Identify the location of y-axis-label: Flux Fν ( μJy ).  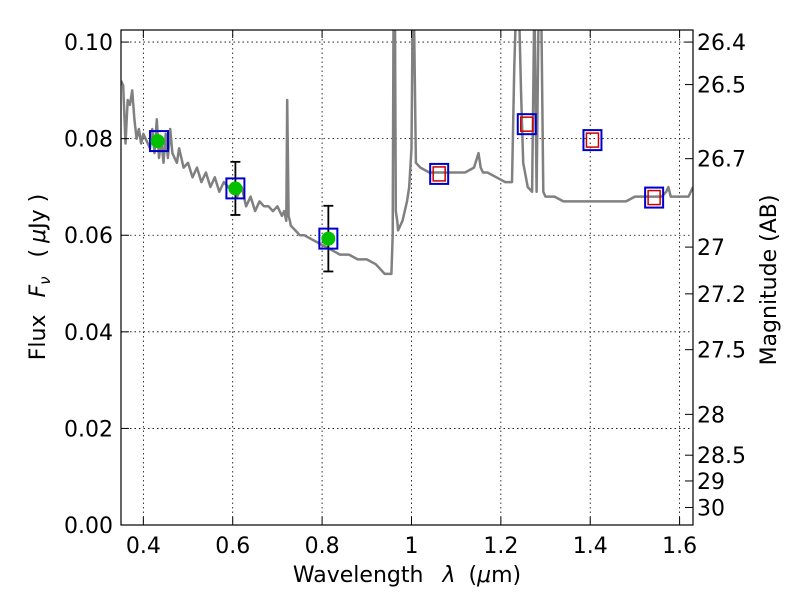
(41, 277).